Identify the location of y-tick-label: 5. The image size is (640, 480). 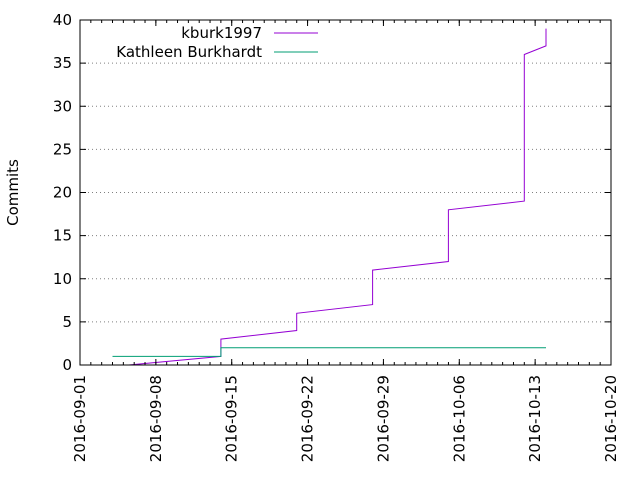
(67, 322).